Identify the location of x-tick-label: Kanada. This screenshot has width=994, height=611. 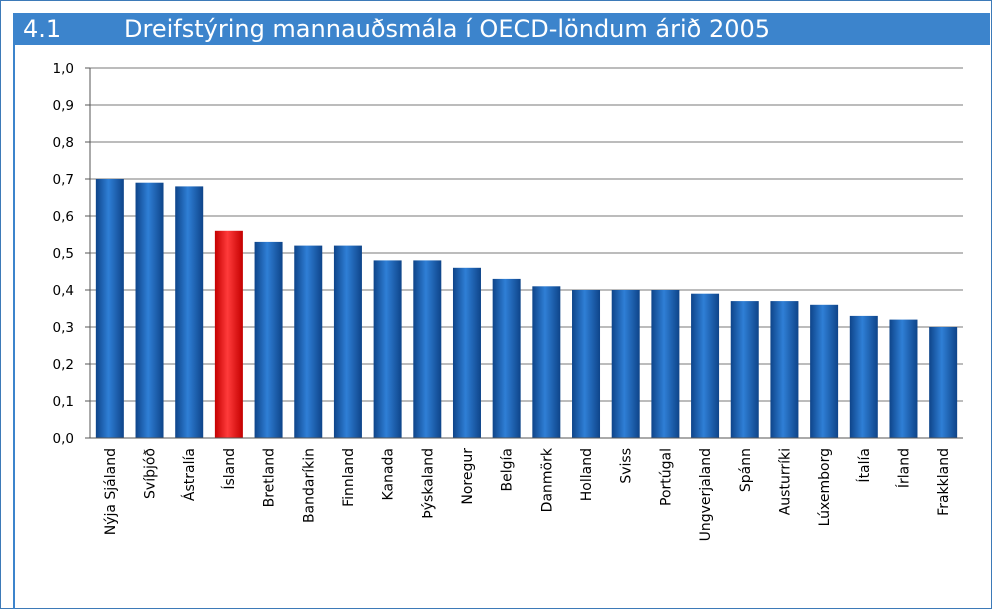
(389, 474).